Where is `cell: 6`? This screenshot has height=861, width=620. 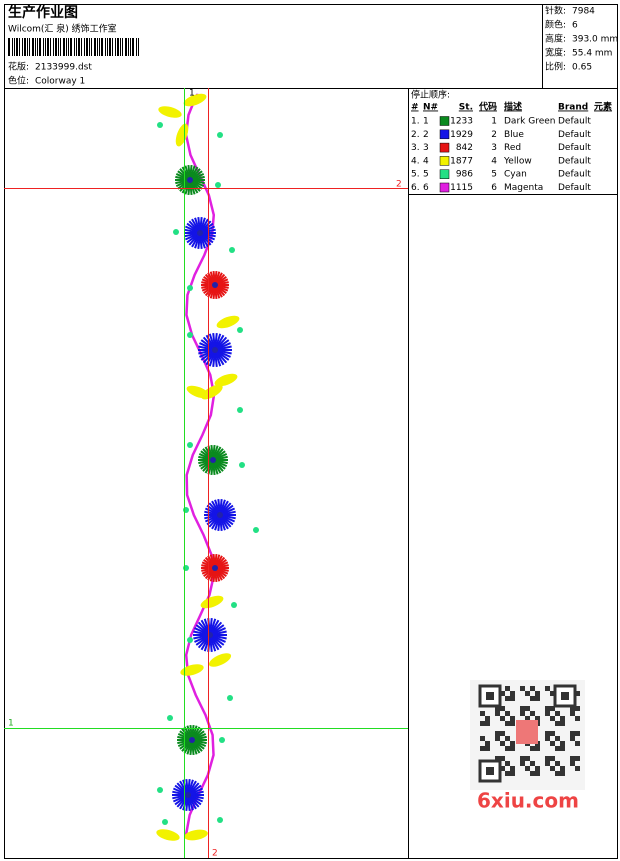
cell: 6 is located at coordinates (426, 188).